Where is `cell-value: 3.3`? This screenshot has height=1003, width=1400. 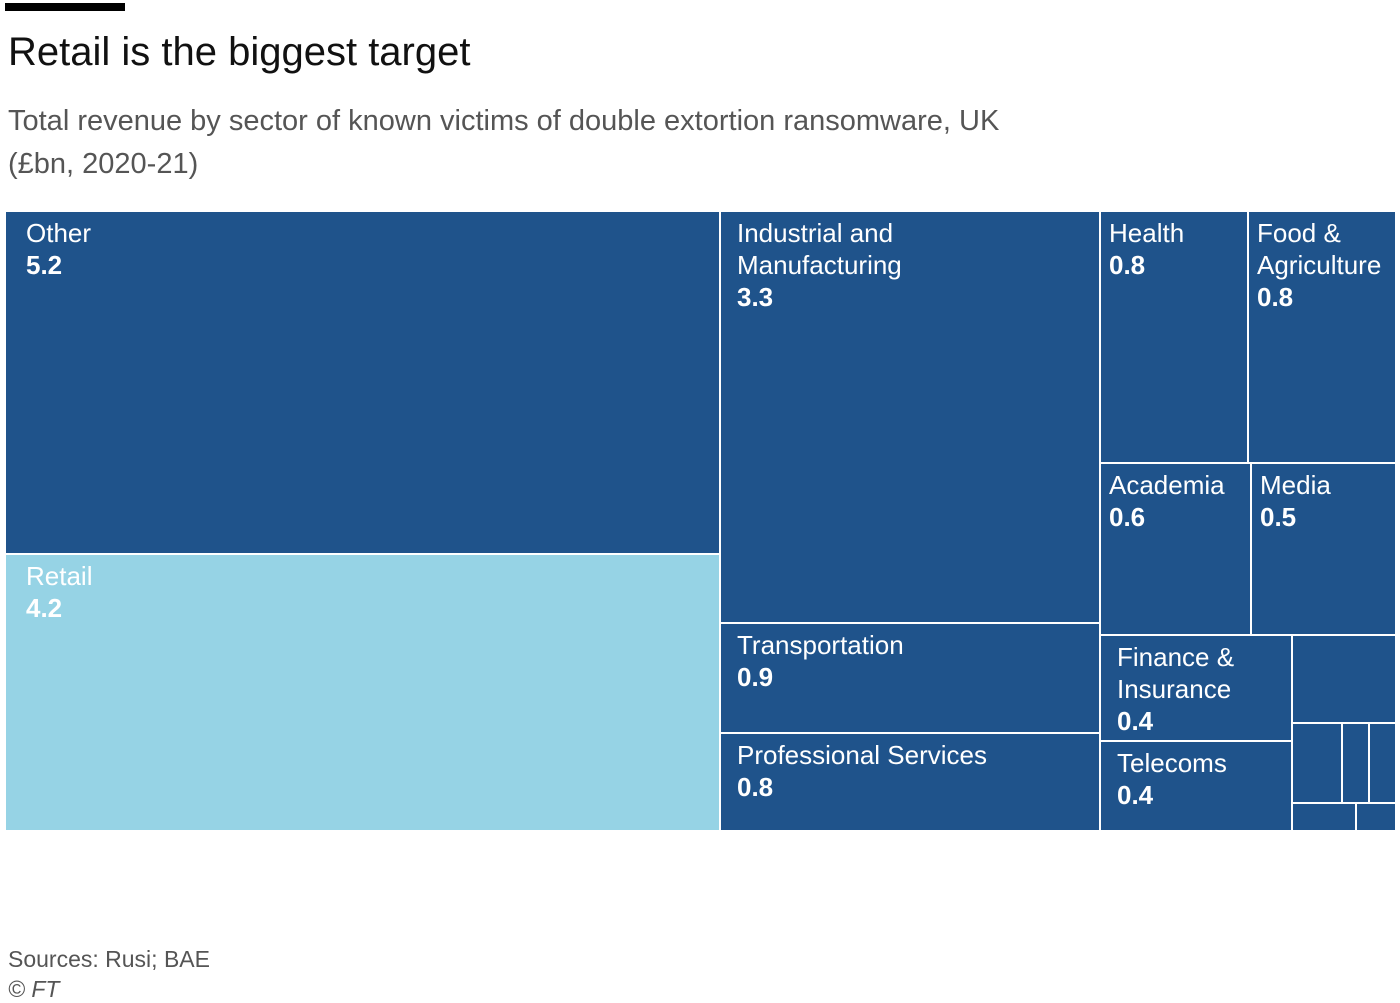
cell-value: 3.3 is located at coordinates (755, 297).